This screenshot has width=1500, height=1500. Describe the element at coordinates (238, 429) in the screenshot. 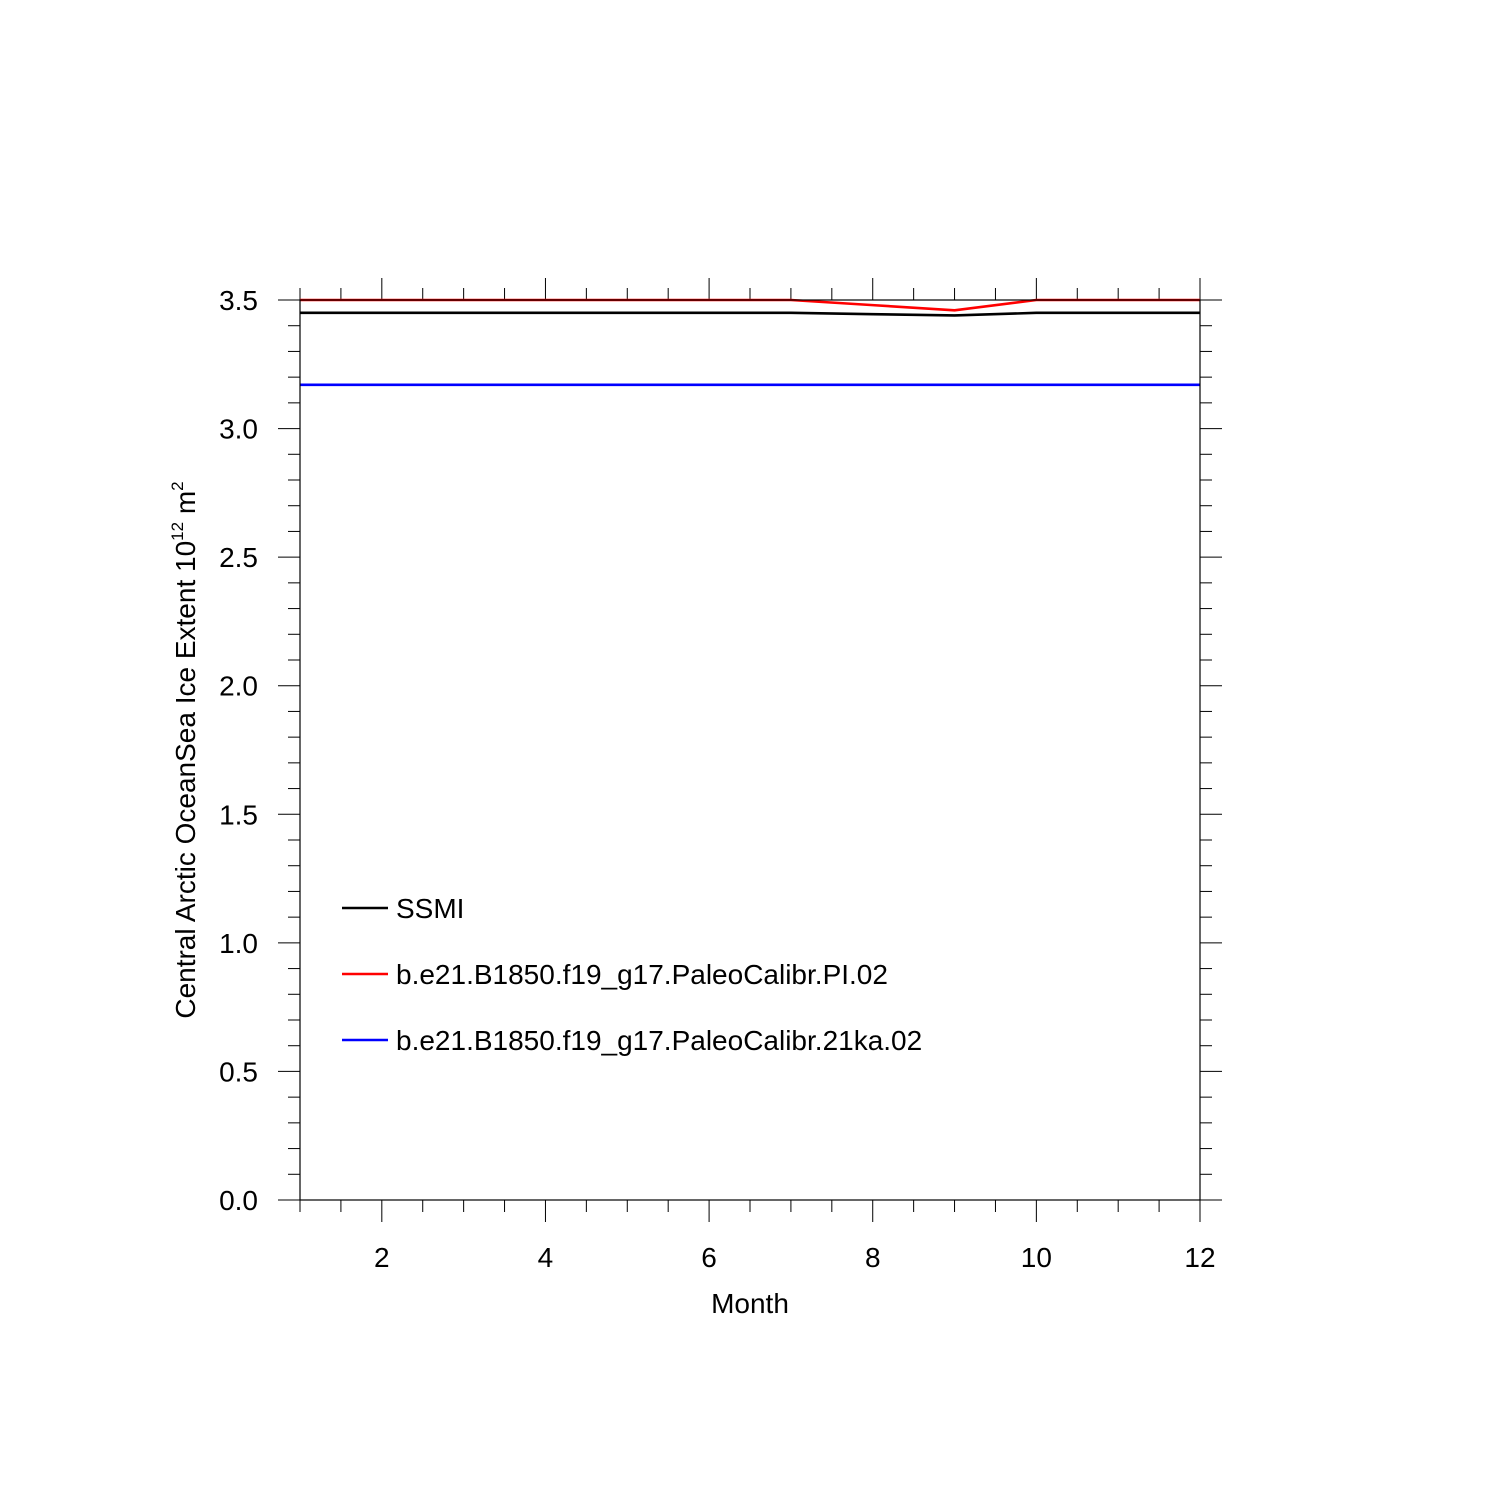

I see `y-tick-label: 3.0` at that location.